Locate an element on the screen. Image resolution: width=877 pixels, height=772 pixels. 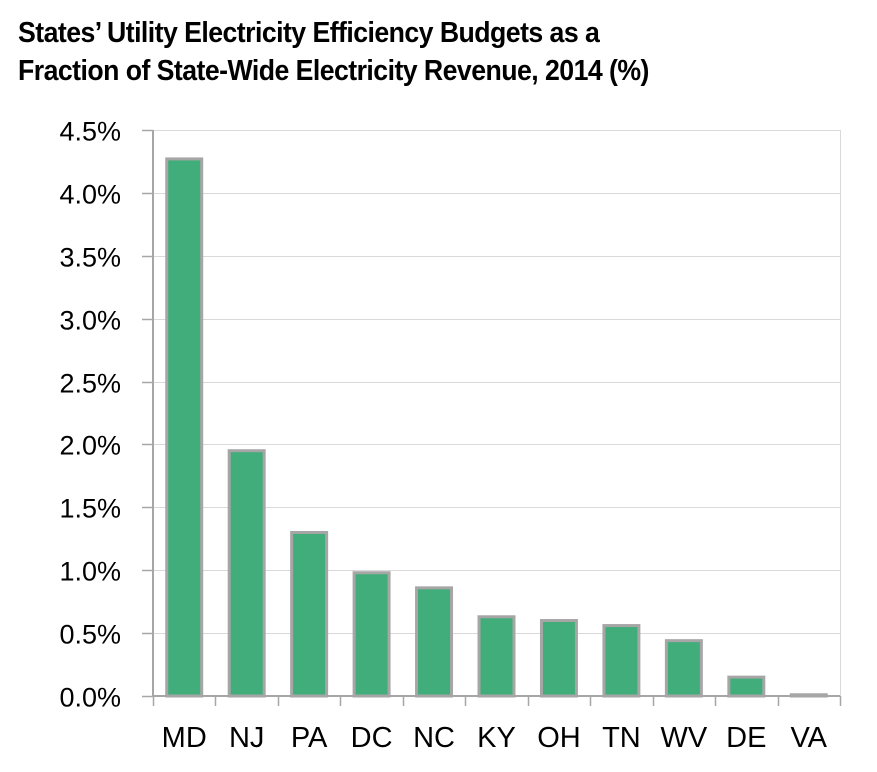
y-tick-label: 4.5% is located at coordinates (90, 132).